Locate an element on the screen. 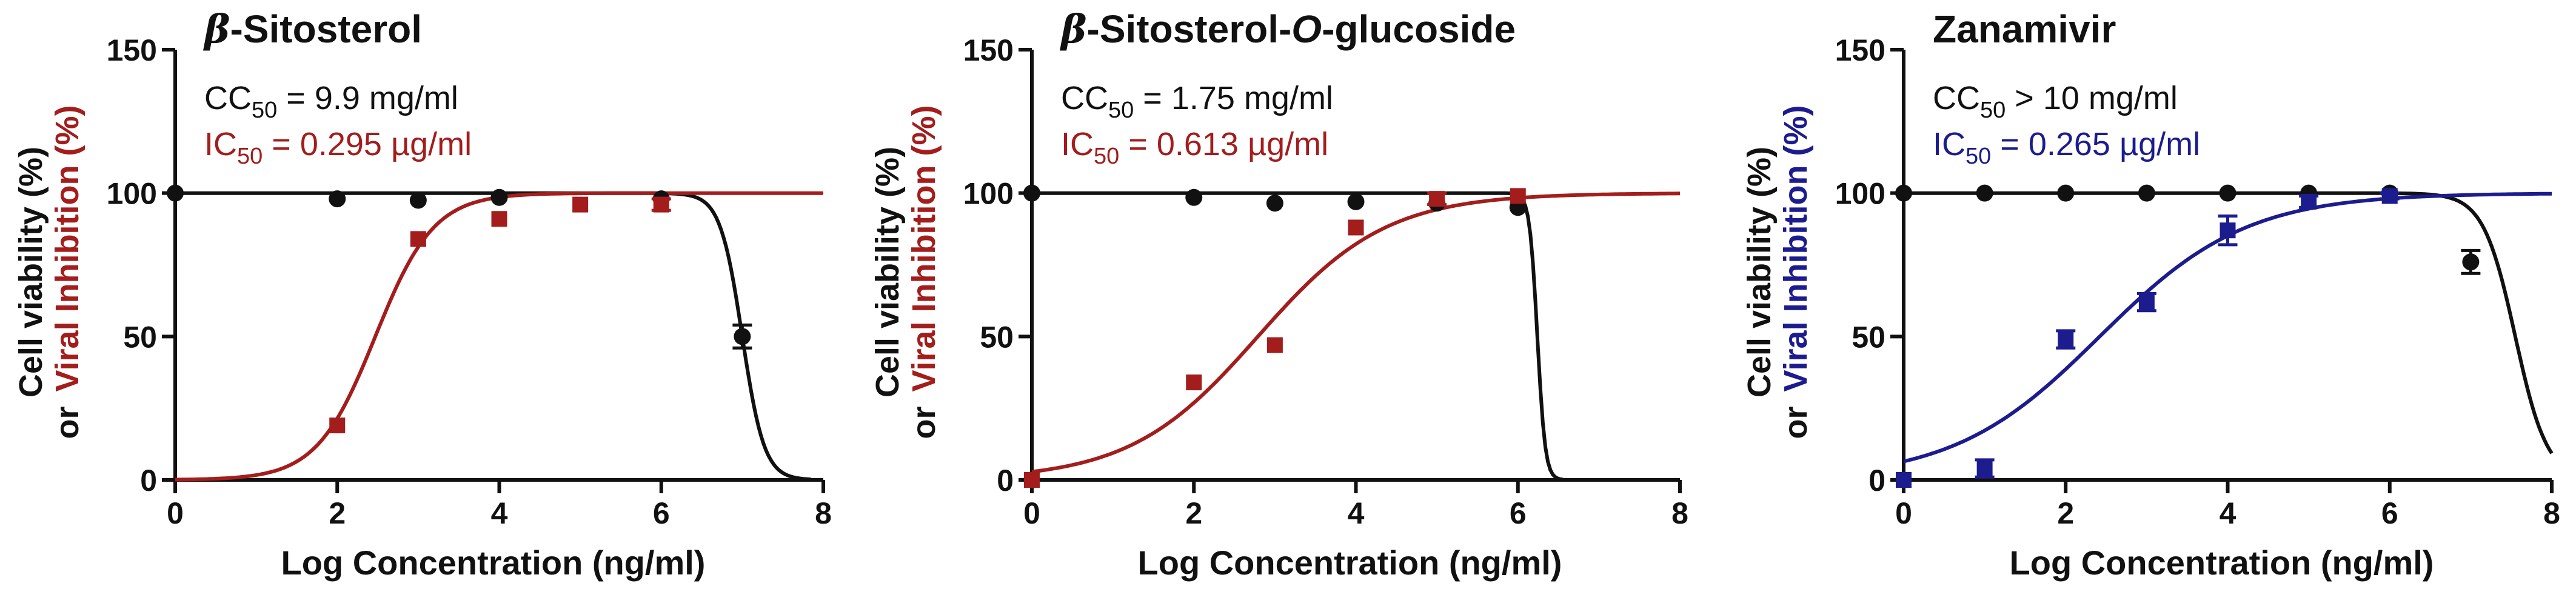  cc50-annotation: CC50 = 1.75 mg/ml is located at coordinates (1197, 101).